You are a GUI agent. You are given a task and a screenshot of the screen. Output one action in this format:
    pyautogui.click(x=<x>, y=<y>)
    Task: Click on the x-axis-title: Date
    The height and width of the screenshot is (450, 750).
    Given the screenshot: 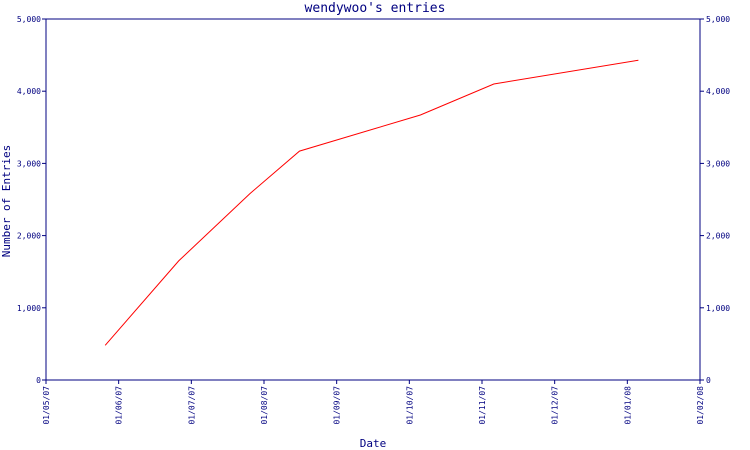 What is the action you would take?
    pyautogui.click(x=373, y=443)
    